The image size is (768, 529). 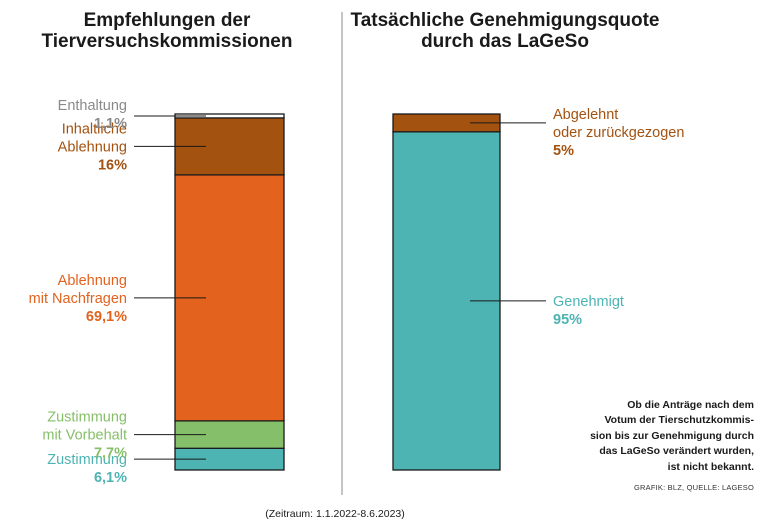 I want to click on source-credit: GRAFIK: BLZ, QUELLE: LAGESO, so click(x=693, y=487).